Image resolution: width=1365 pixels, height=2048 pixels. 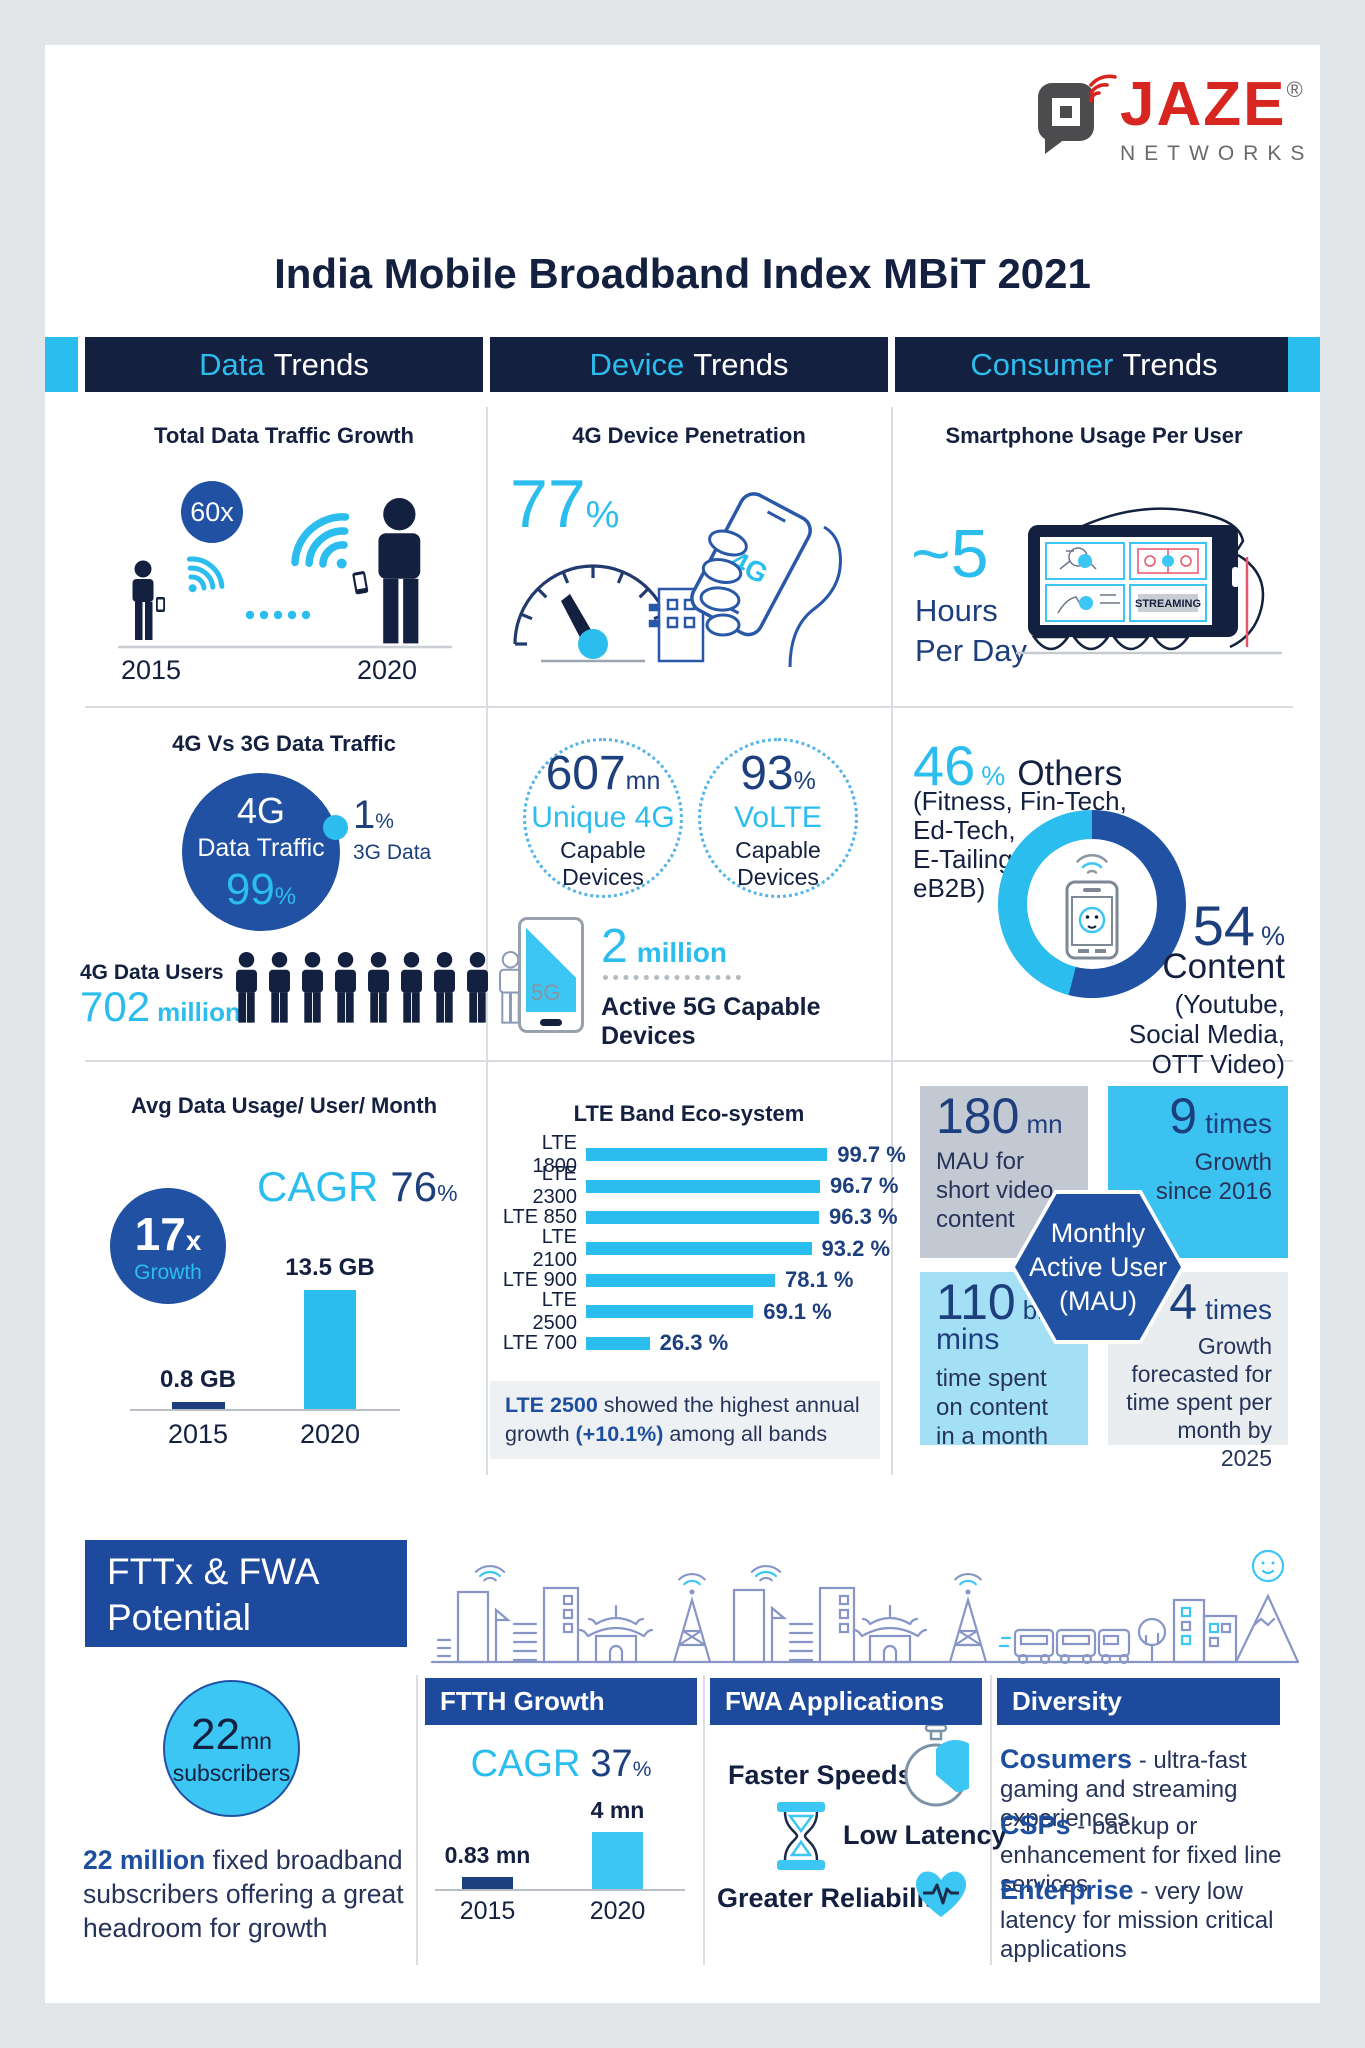 What do you see at coordinates (856, 1248) in the screenshot?
I see `lte-value: 93.2 %` at bounding box center [856, 1248].